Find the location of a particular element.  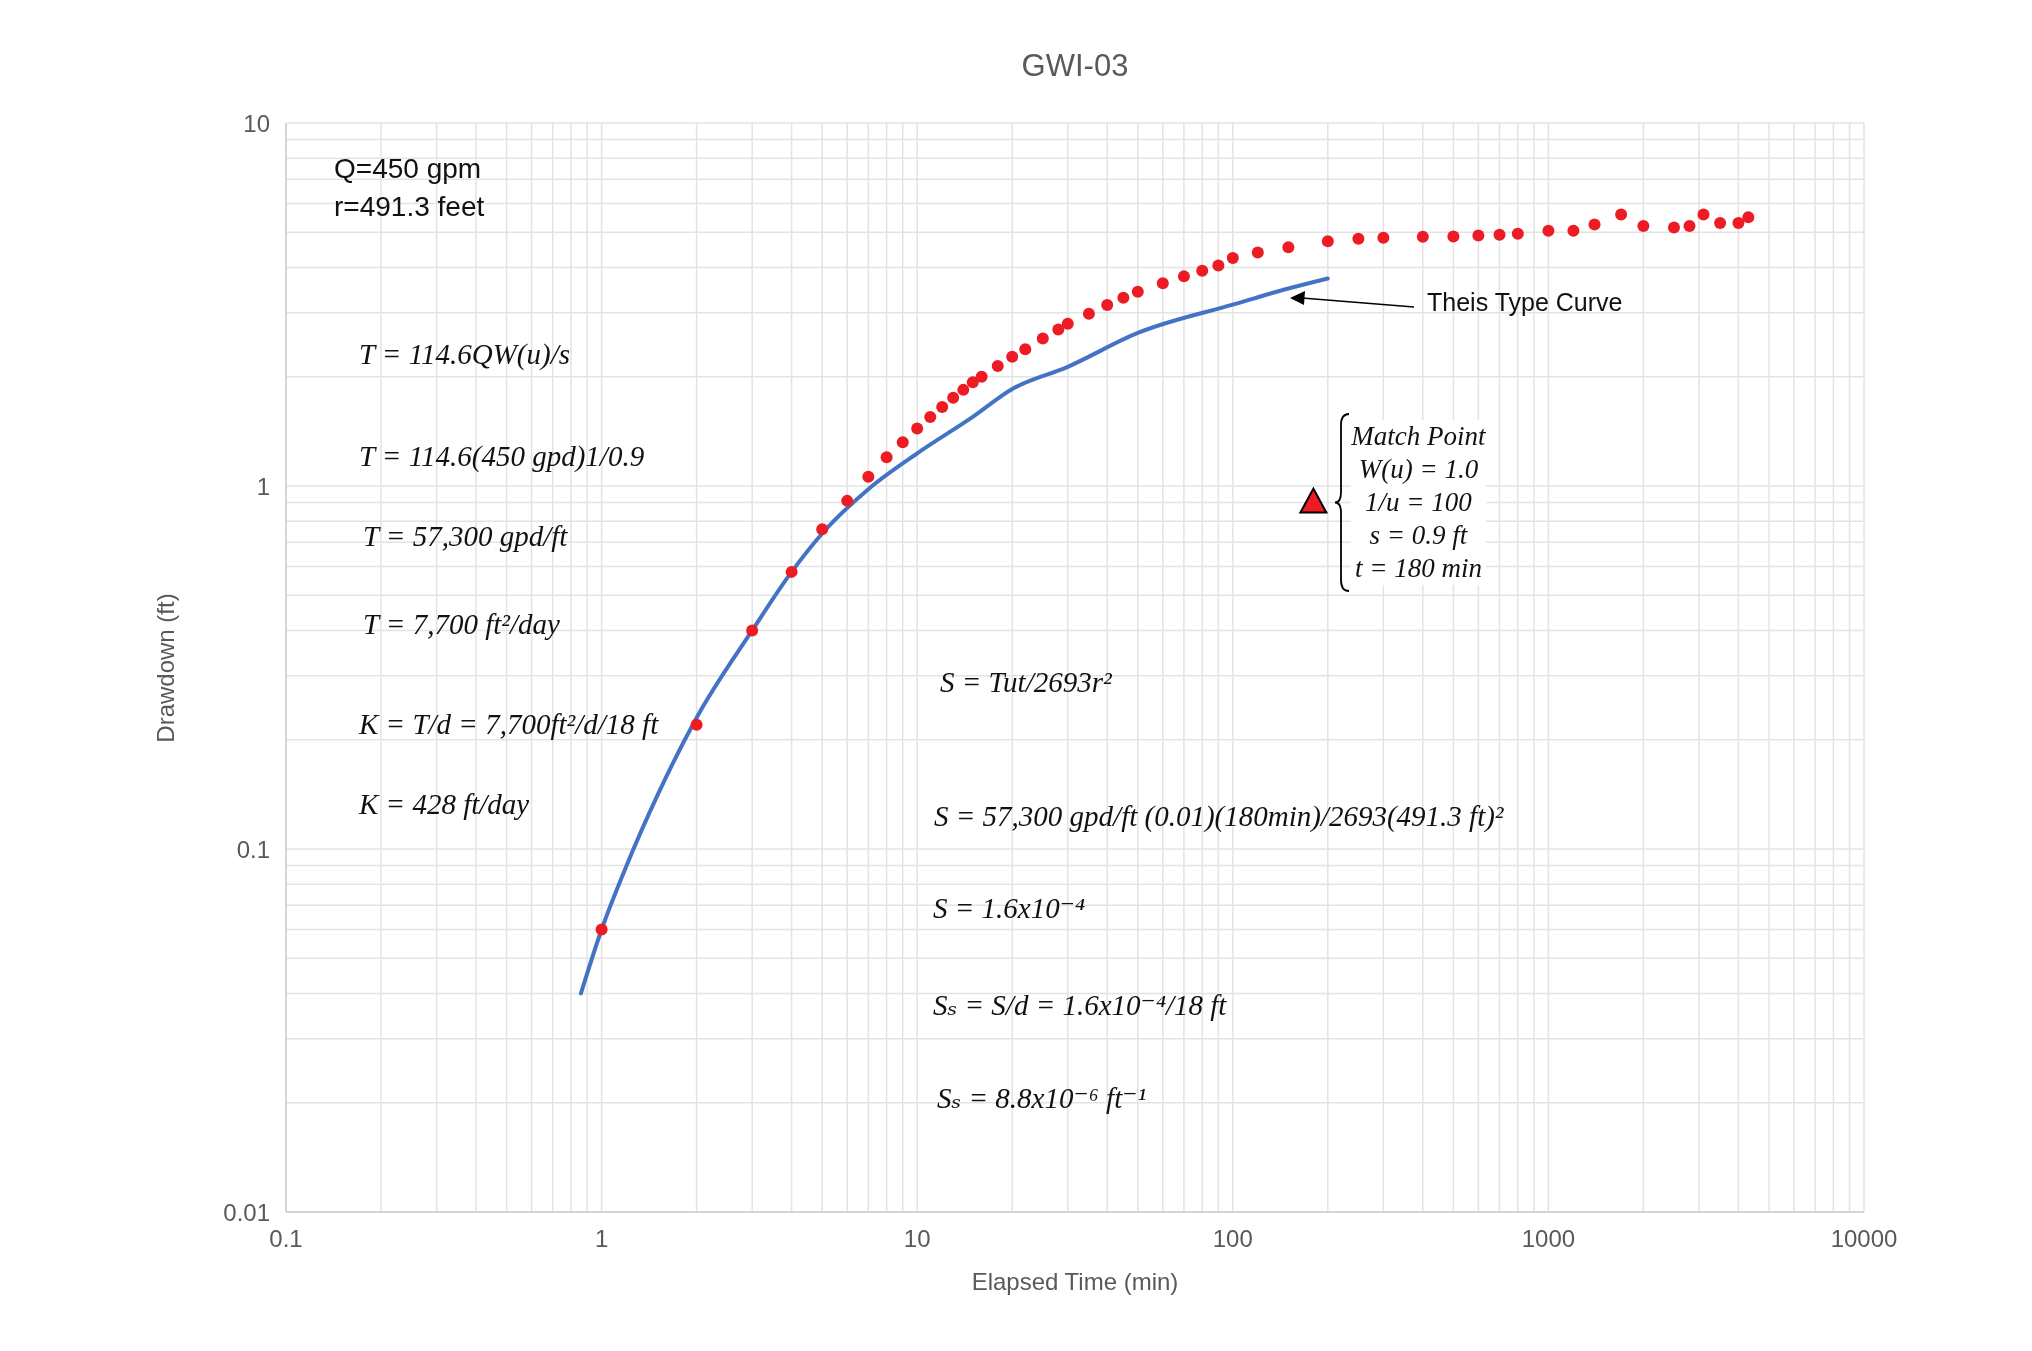

annotation: Q=450 gpm is located at coordinates (408, 169).